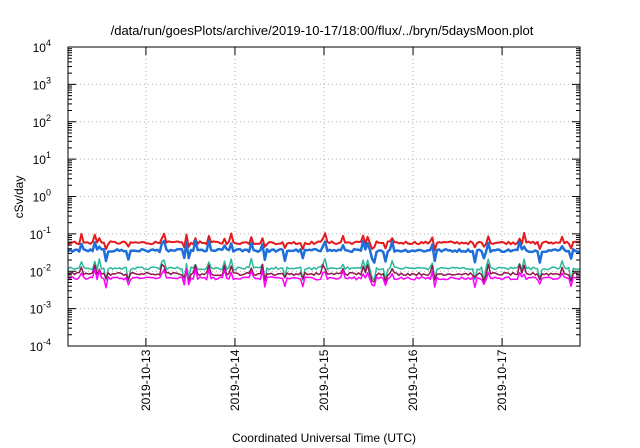  What do you see at coordinates (324, 380) in the screenshot?
I see `x-tick-label: 2019-10-15` at bounding box center [324, 380].